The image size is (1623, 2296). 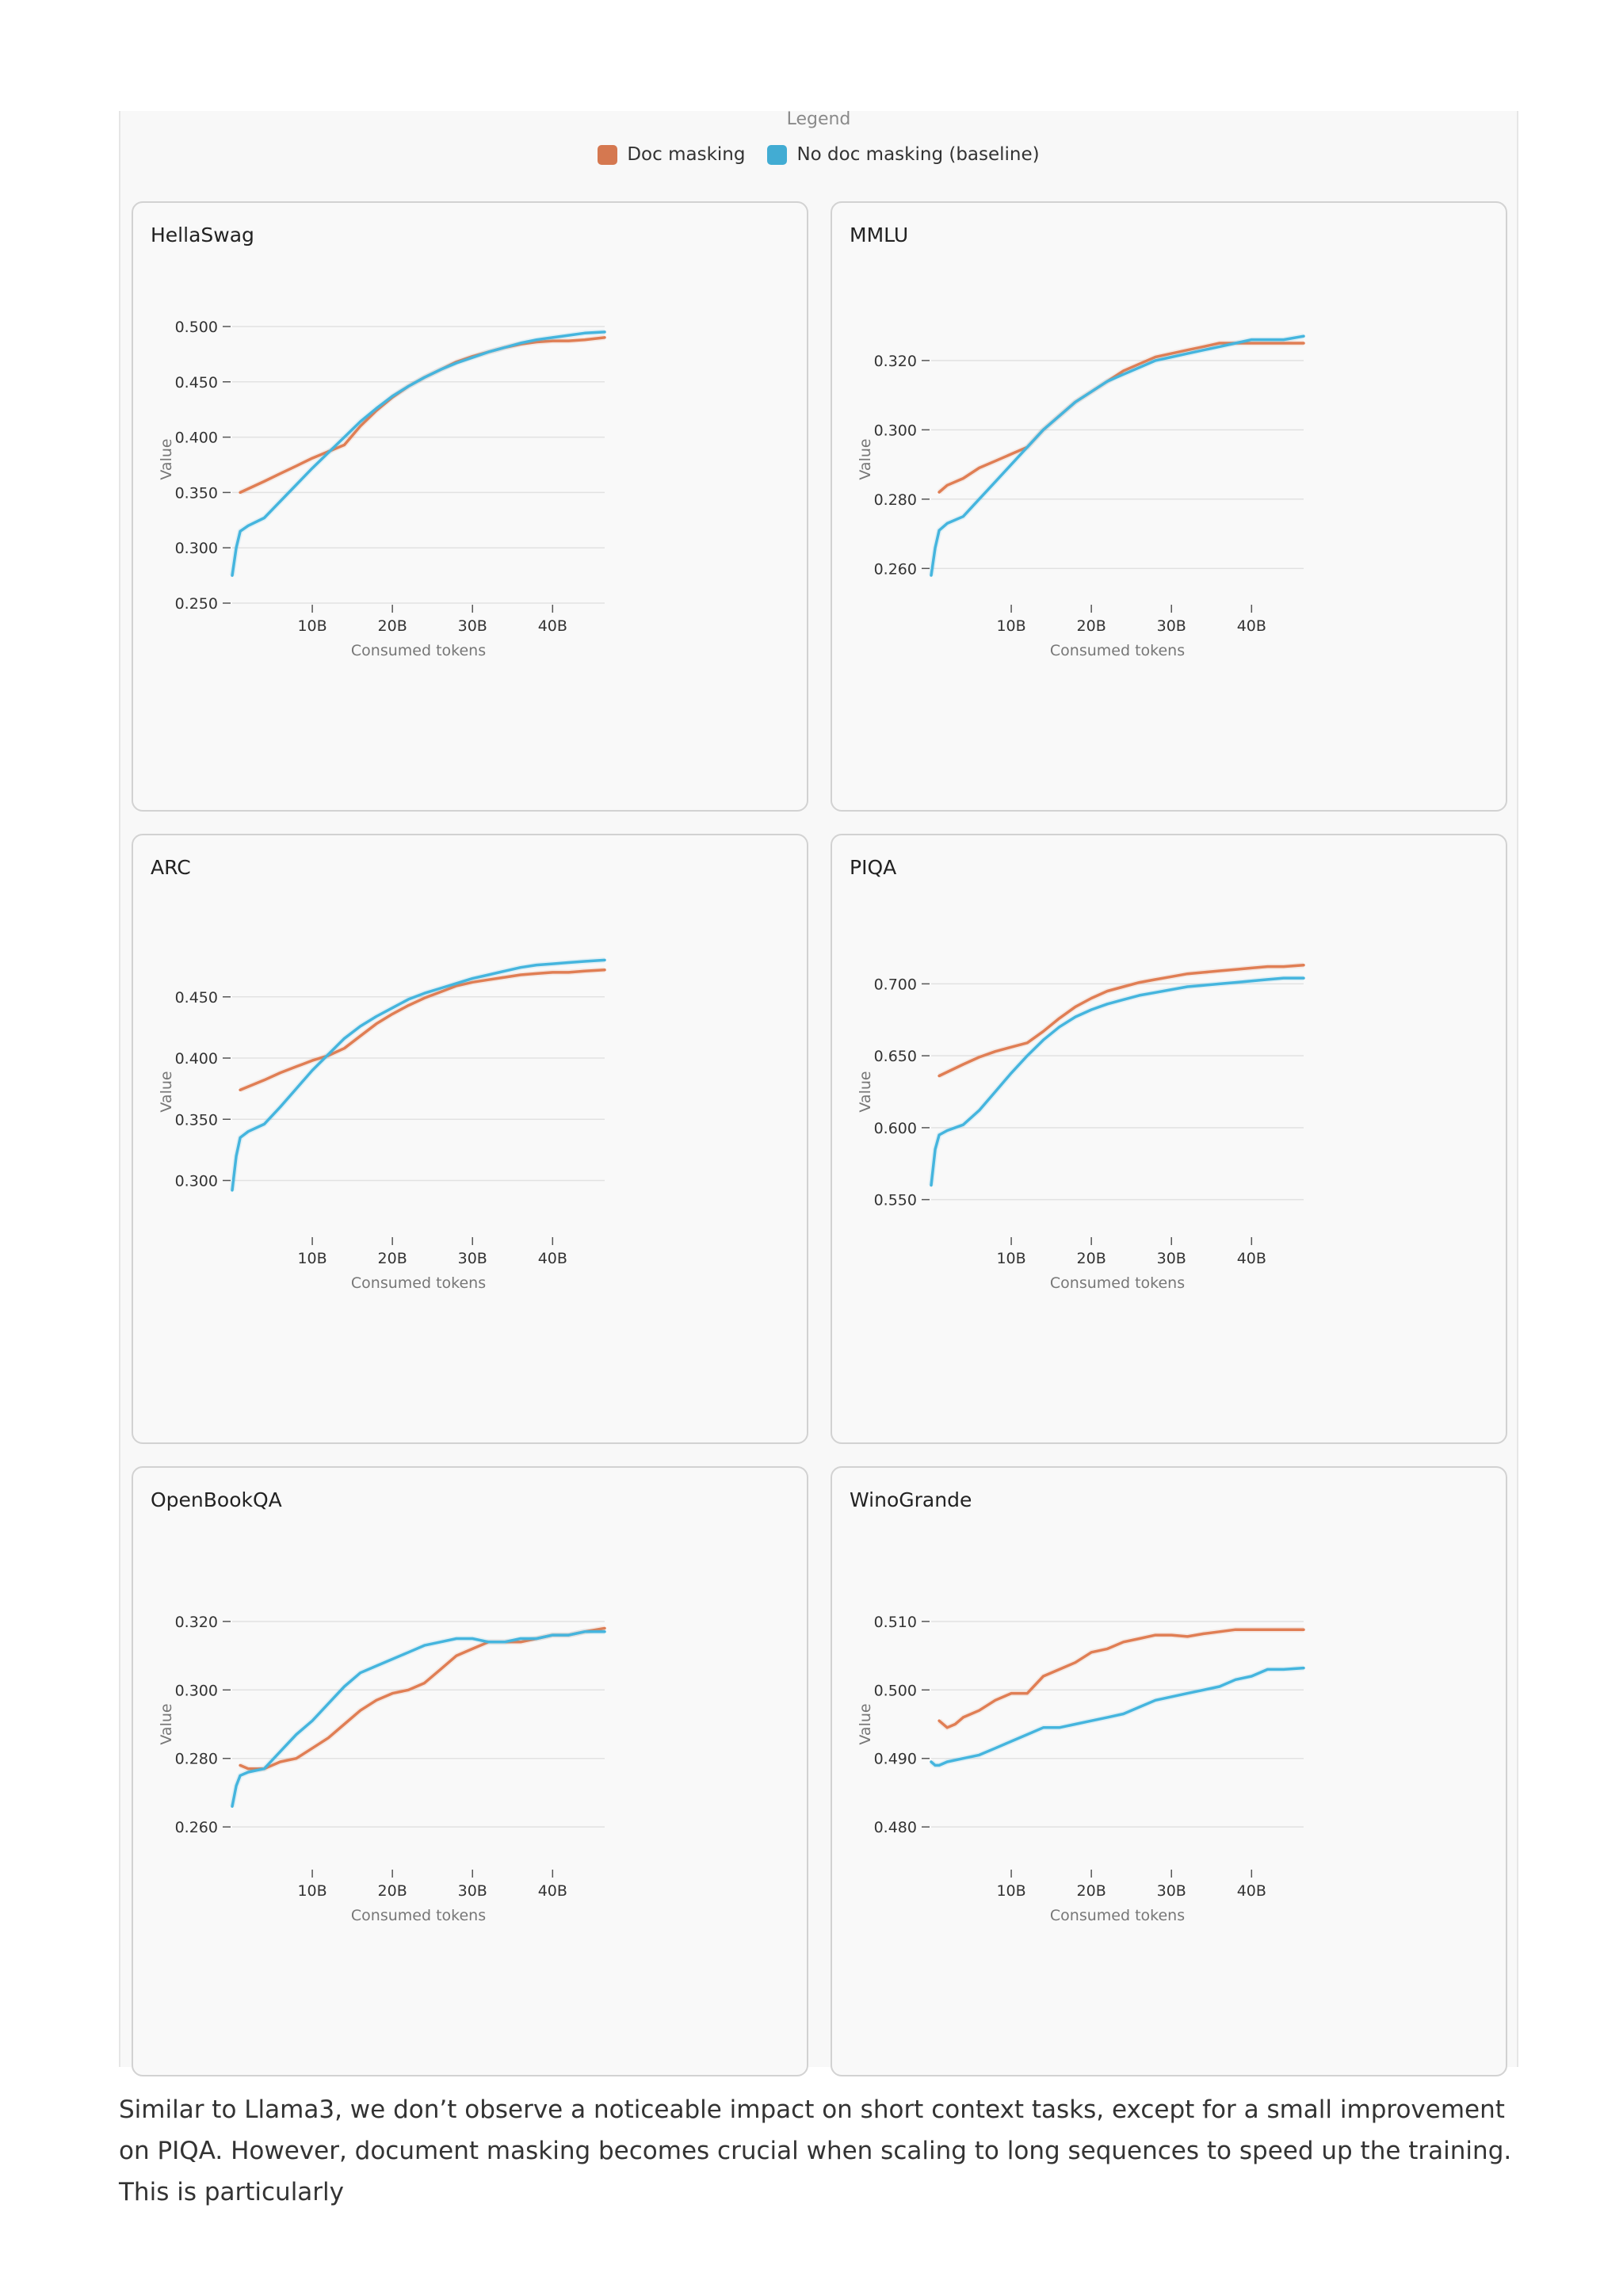 What do you see at coordinates (895, 1827) in the screenshot?
I see `y-tick-label: 0.480` at bounding box center [895, 1827].